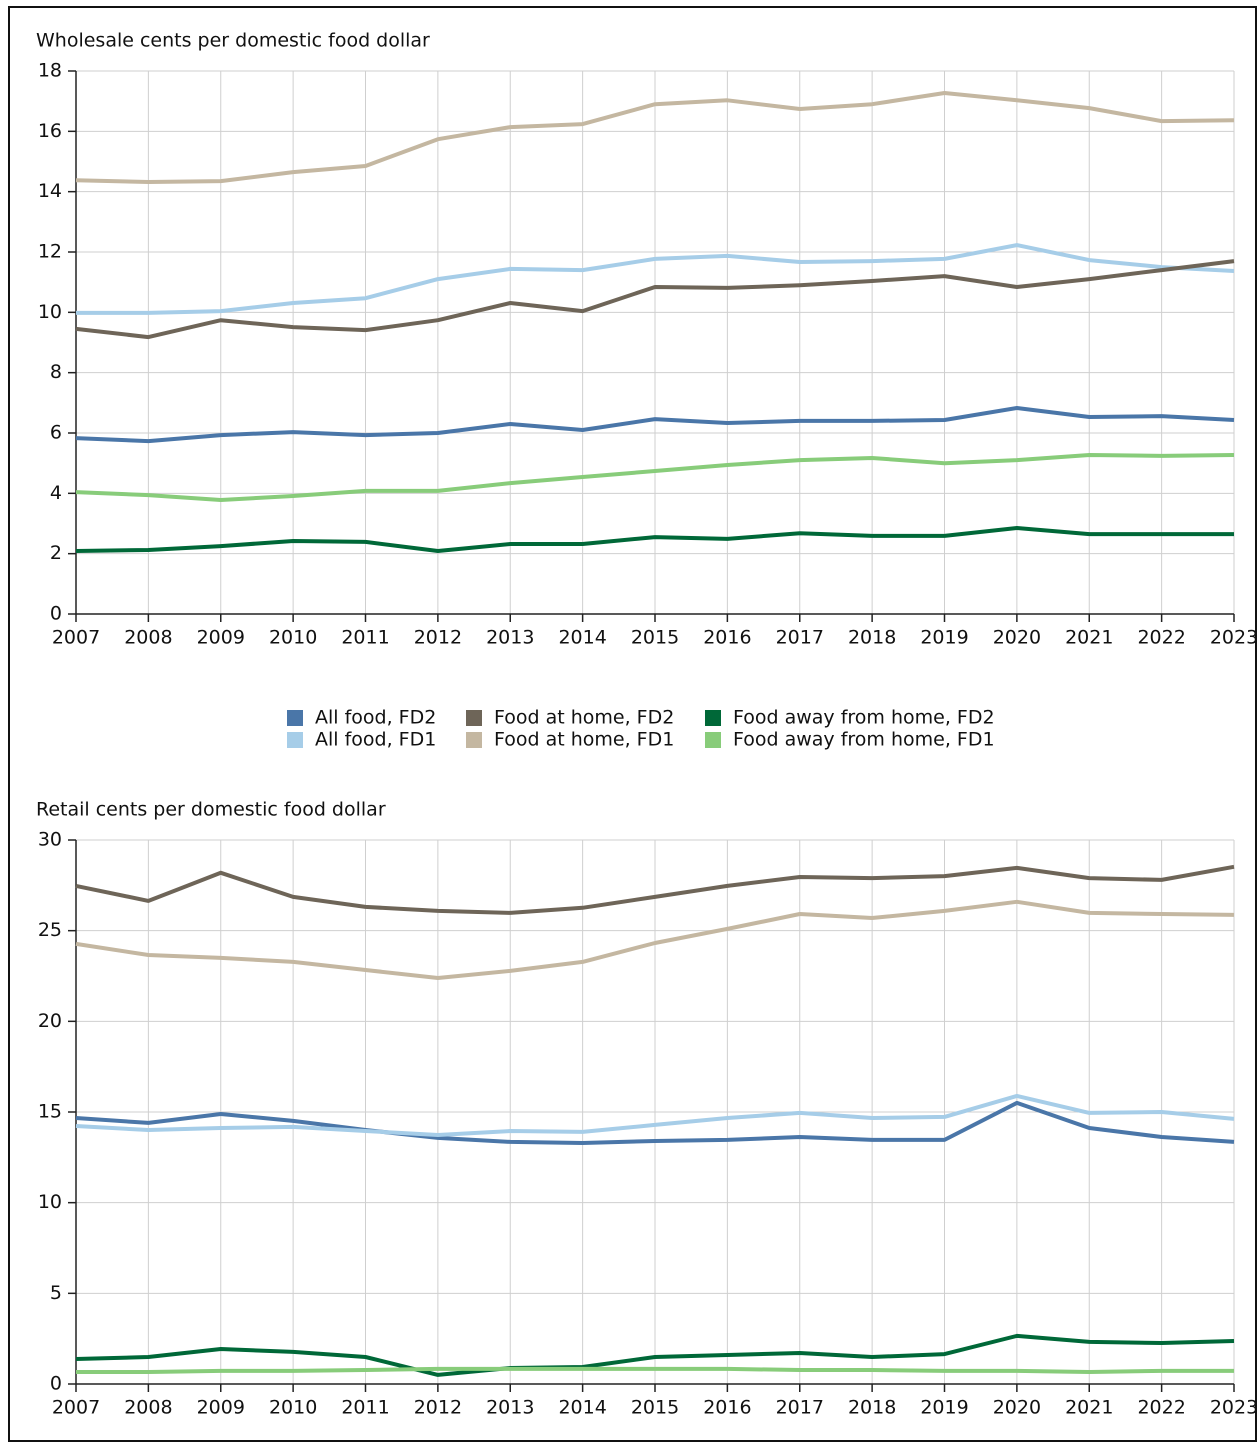  What do you see at coordinates (56, 493) in the screenshot?
I see `y-tick-label: 4` at bounding box center [56, 493].